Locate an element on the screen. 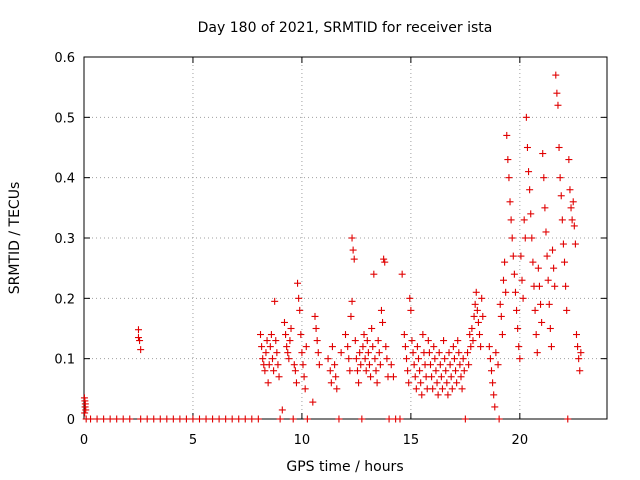  x-axis-label: GPS time / hours is located at coordinates (344, 467).